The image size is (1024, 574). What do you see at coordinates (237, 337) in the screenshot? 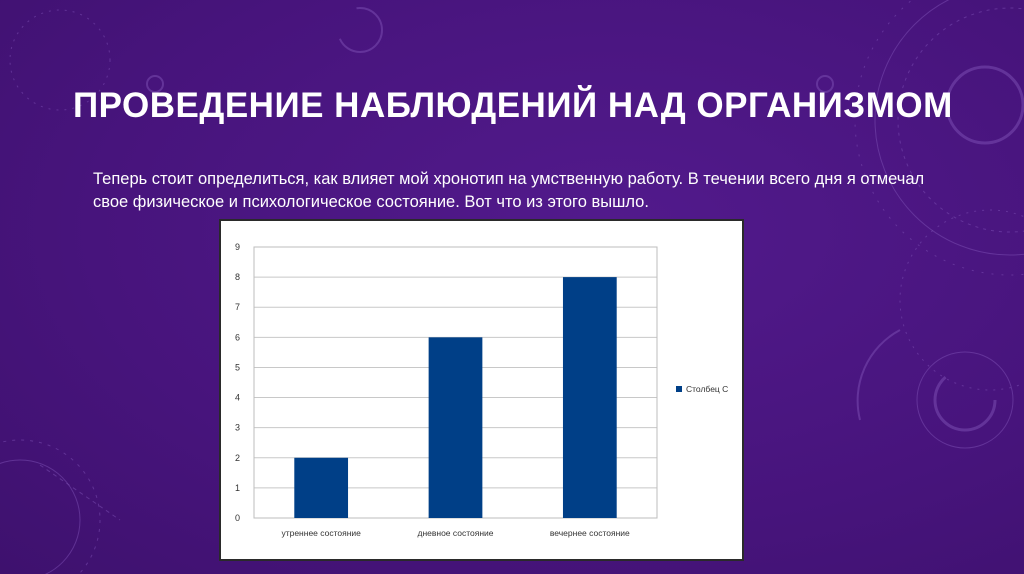
I see `y-tick-label: 6` at bounding box center [237, 337].